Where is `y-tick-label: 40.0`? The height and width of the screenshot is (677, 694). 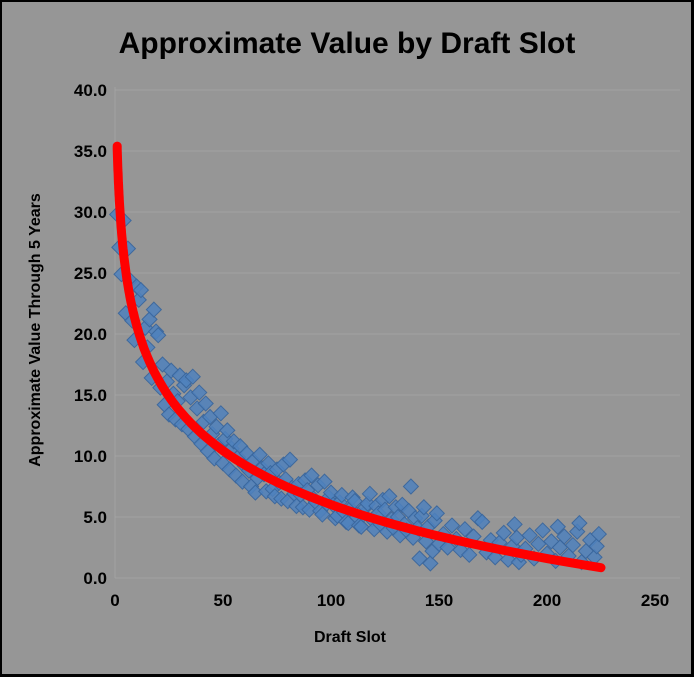 y-tick-label: 40.0 is located at coordinates (90, 90).